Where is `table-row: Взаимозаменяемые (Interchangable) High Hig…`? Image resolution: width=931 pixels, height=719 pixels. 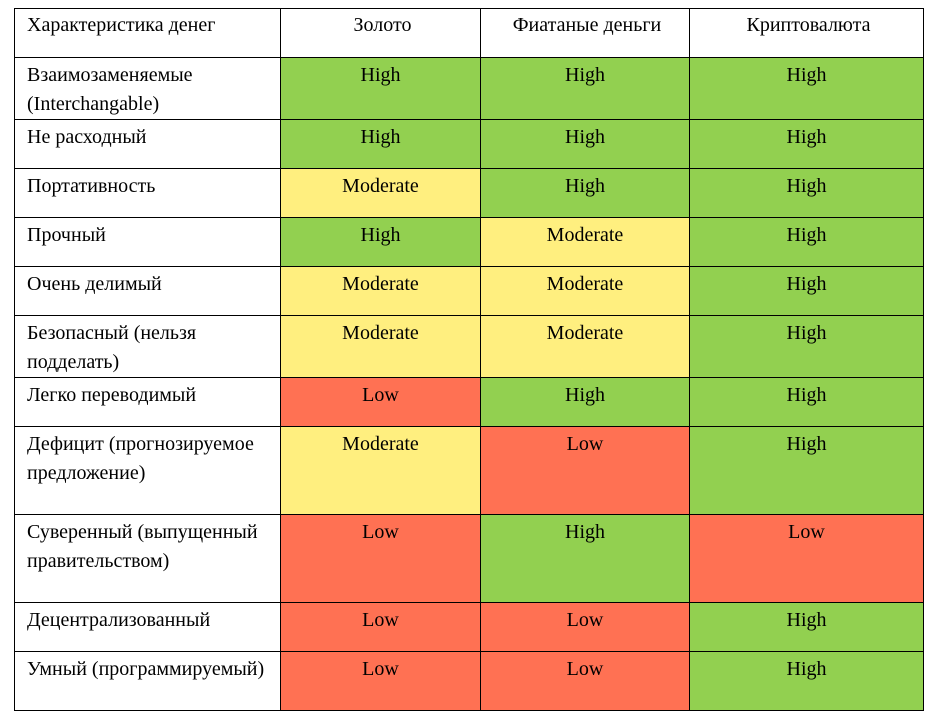
table-row: Взаимозаменяемые (Interchangable) High Hig… is located at coordinates (469, 88).